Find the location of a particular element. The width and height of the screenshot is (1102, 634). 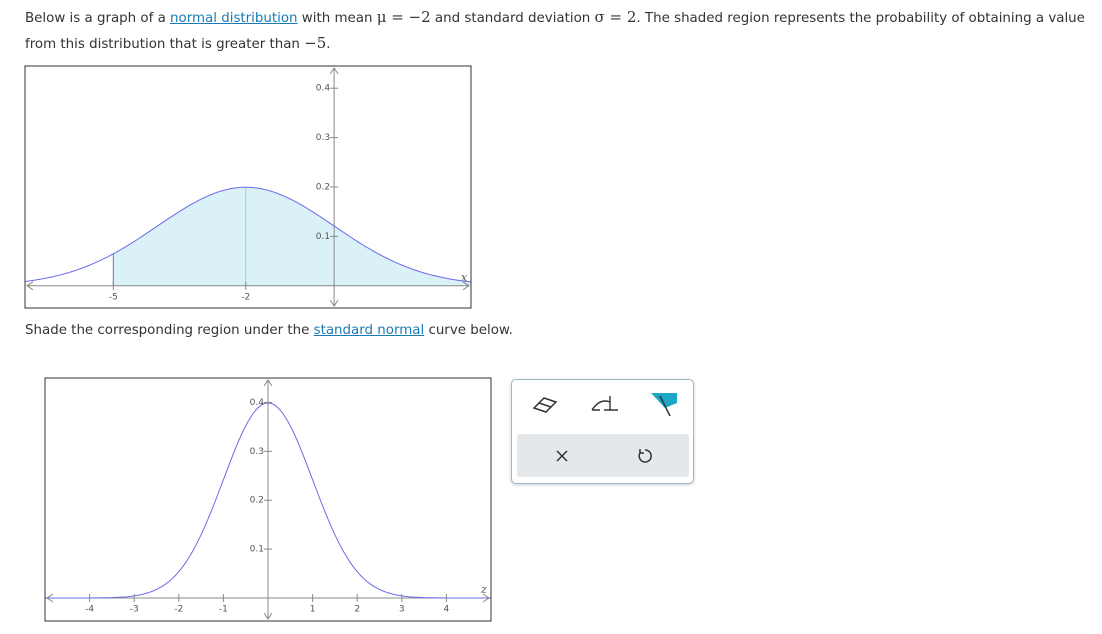

text: Below is a graph of a is located at coordinates (98, 18).